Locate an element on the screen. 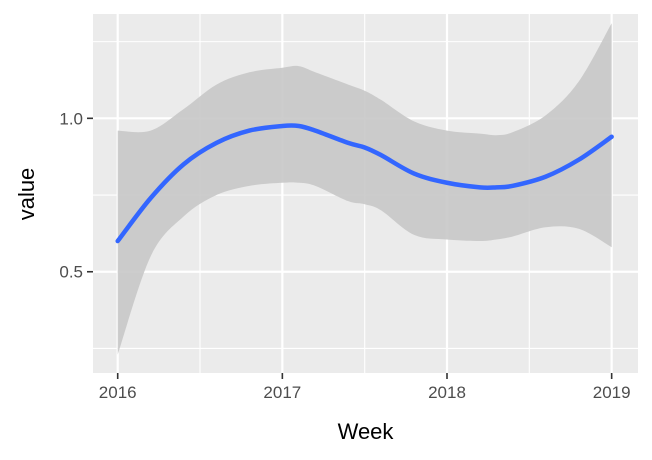 The width and height of the screenshot is (652, 460). x-tick-label: 2017 is located at coordinates (282, 392).